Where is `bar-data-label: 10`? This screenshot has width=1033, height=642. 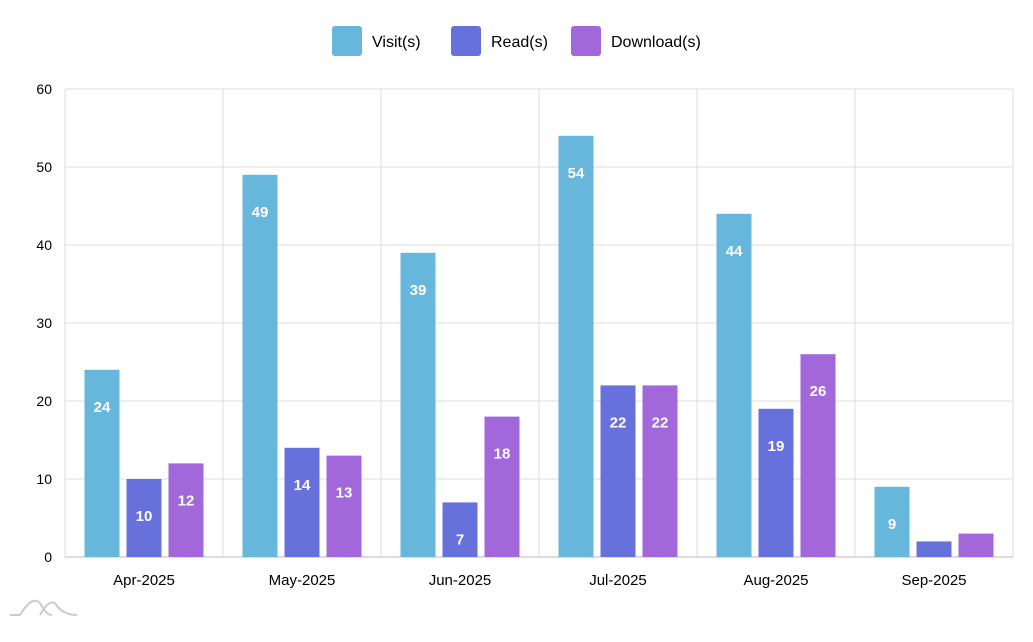
bar-data-label: 10 is located at coordinates (144, 516).